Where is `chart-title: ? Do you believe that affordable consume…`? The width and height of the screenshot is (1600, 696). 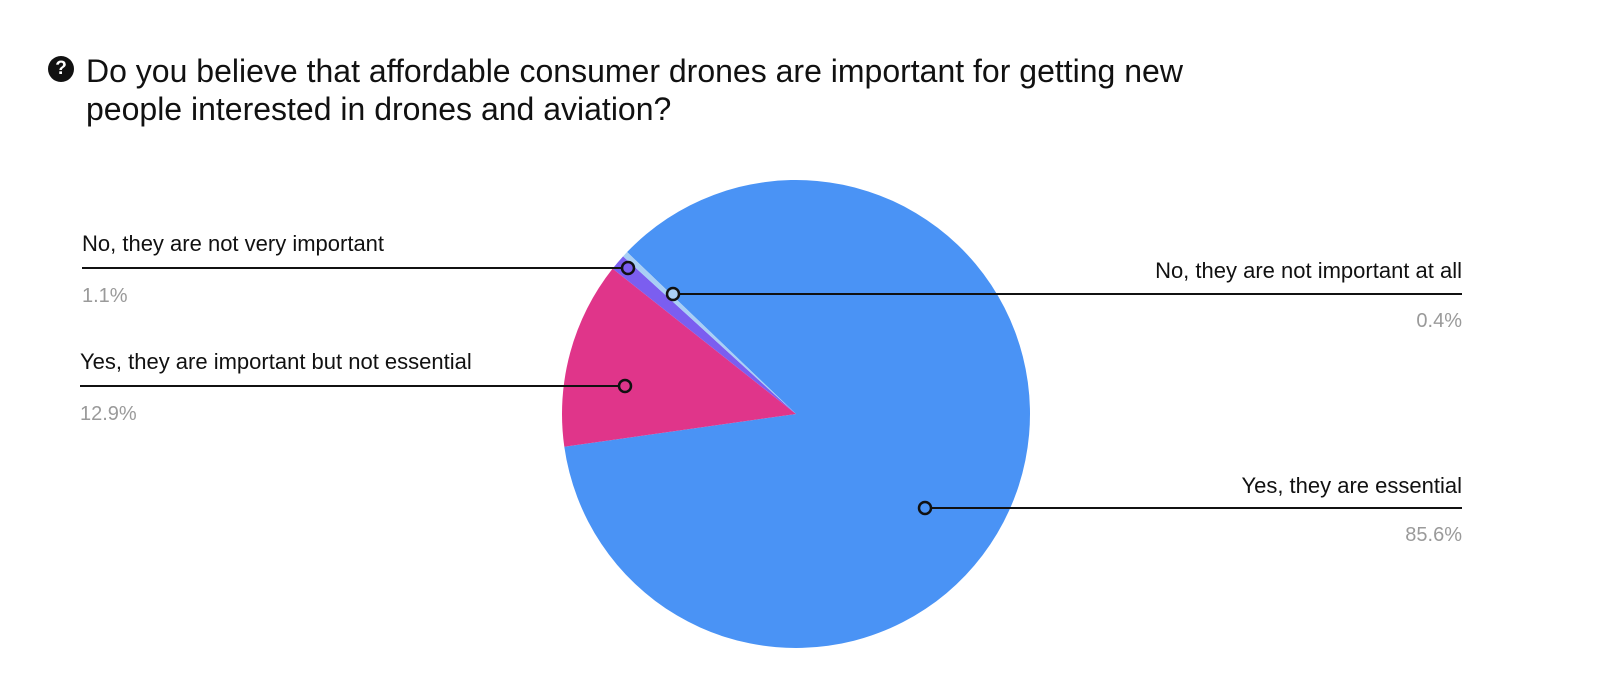 chart-title: ? Do you believe that affordable consume… is located at coordinates (698, 90).